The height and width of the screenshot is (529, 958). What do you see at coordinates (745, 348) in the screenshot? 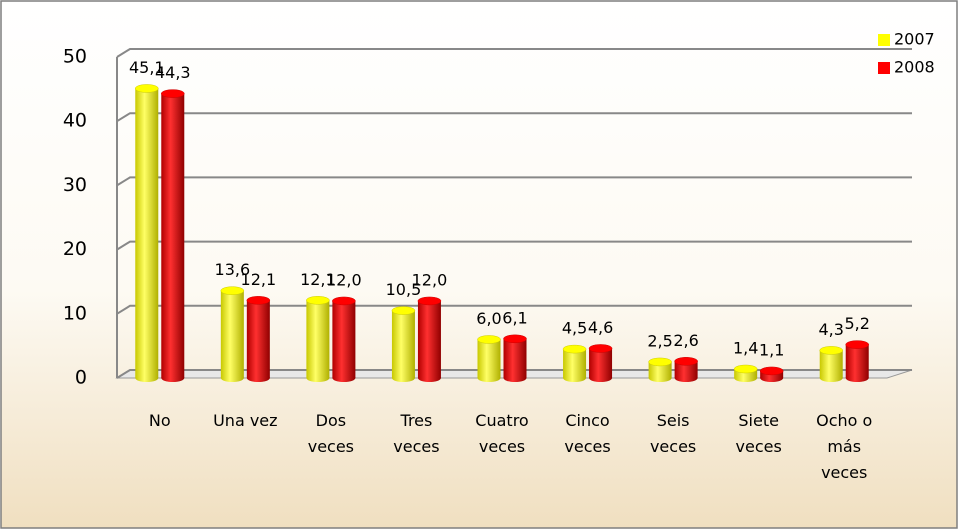
I see `value-label: 1,4` at bounding box center [745, 348].